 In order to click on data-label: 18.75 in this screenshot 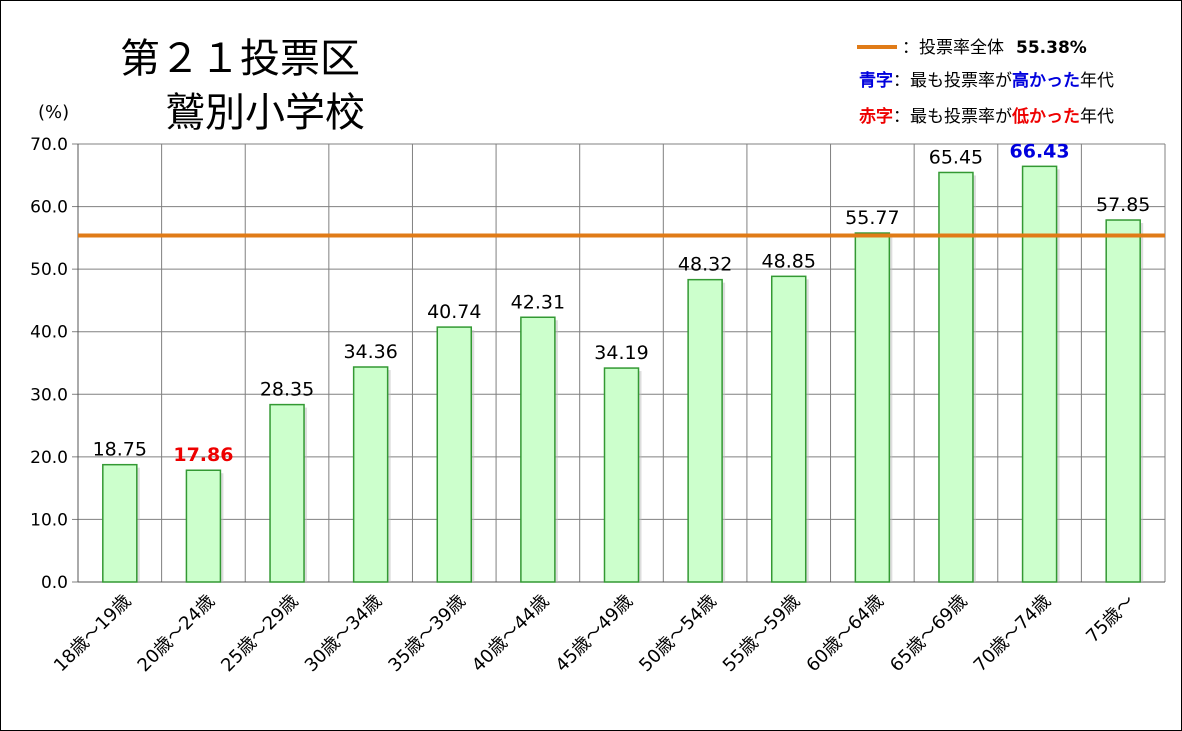, I will do `click(120, 450)`.